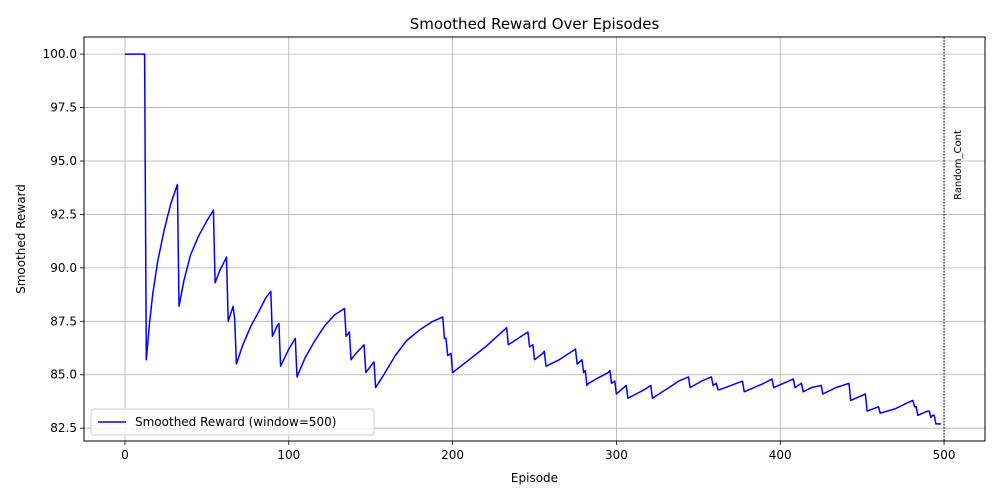 This screenshot has height=500, width=1000. I want to click on y-tick-label: 87.5, so click(63, 321).